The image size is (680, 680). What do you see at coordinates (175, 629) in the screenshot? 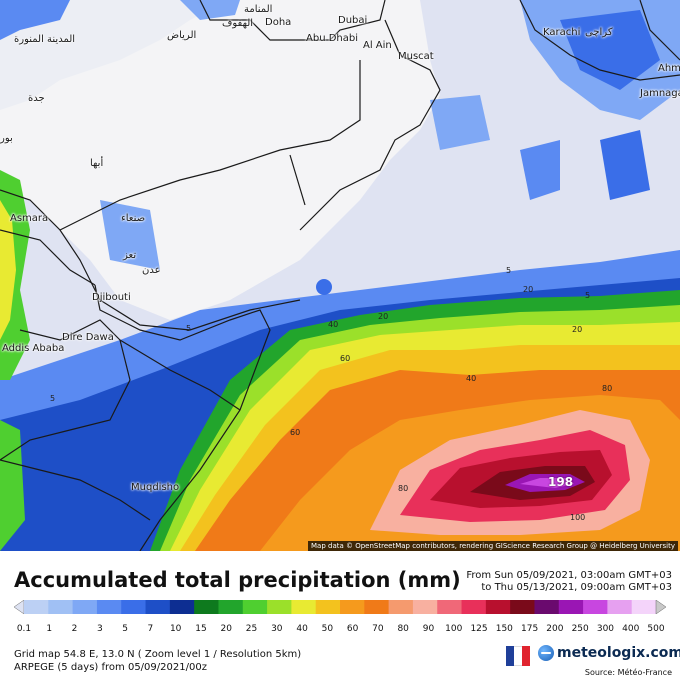
I see `legend-tick-label: 10` at bounding box center [175, 629].